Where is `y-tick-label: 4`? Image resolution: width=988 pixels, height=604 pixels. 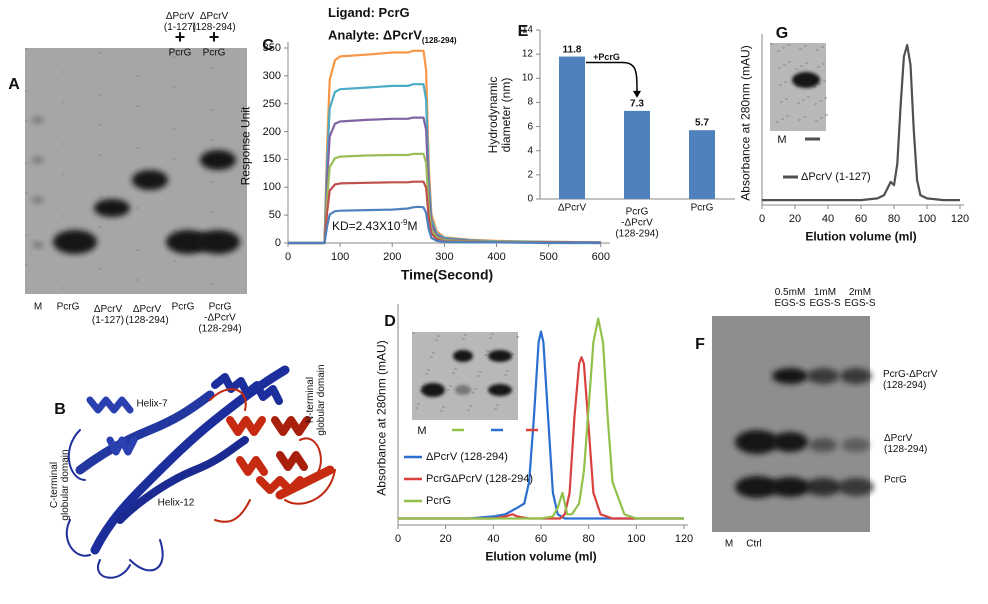
y-tick-label: 4 is located at coordinates (530, 151).